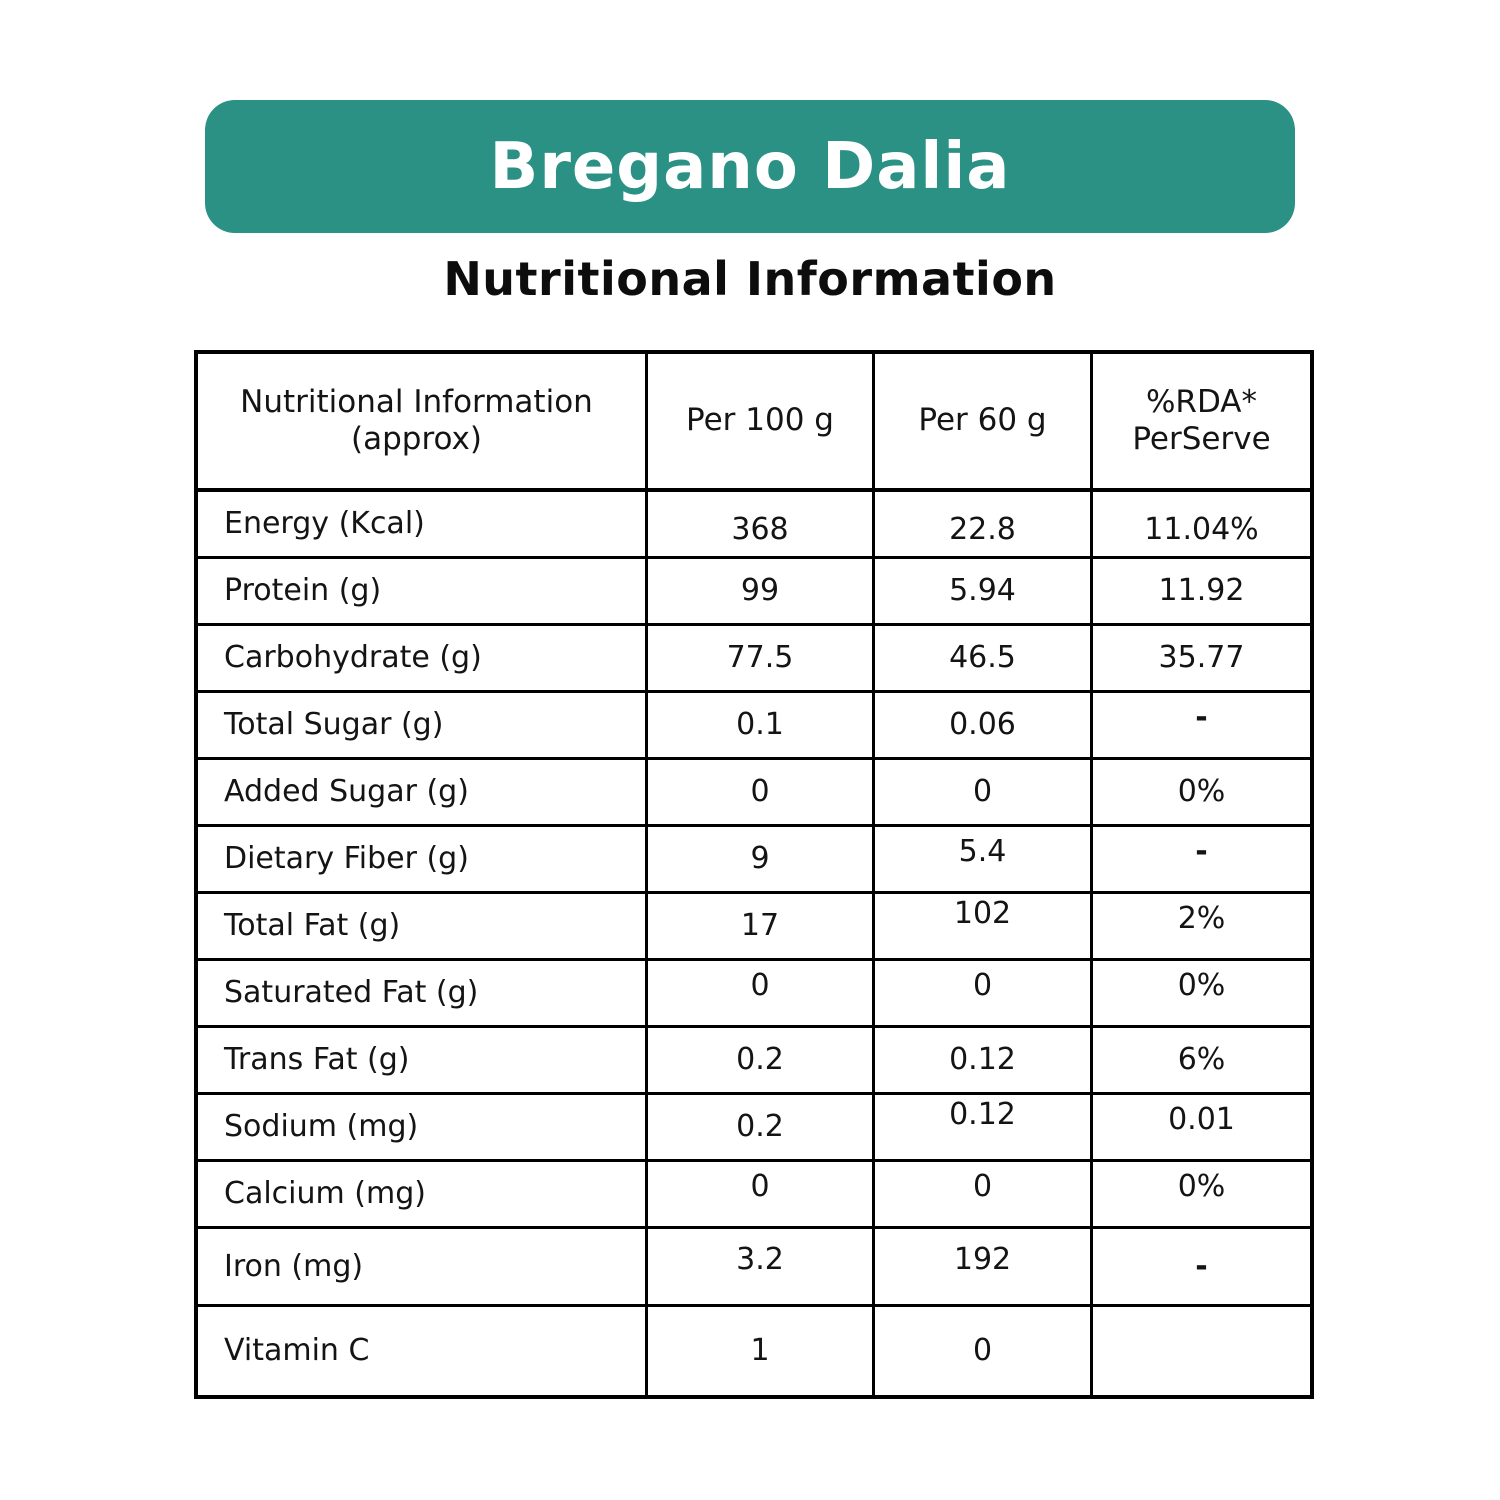  What do you see at coordinates (423, 860) in the screenshot?
I see `row-label-dietary-fiber: Dietary Fiber (g)` at bounding box center [423, 860].